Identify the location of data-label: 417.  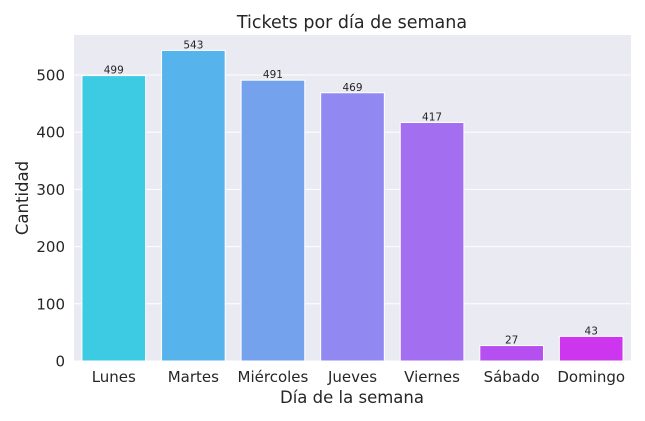
(432, 118).